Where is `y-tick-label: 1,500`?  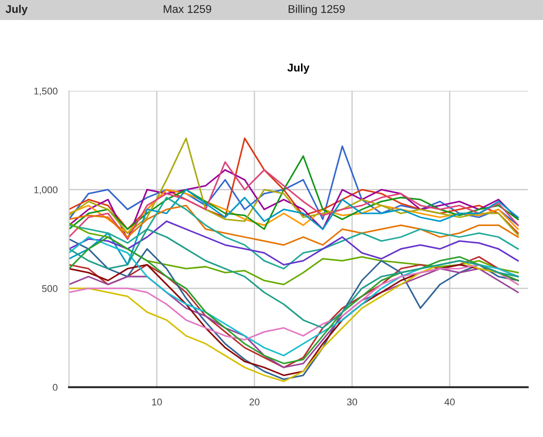 y-tick-label: 1,500 is located at coordinates (46, 92).